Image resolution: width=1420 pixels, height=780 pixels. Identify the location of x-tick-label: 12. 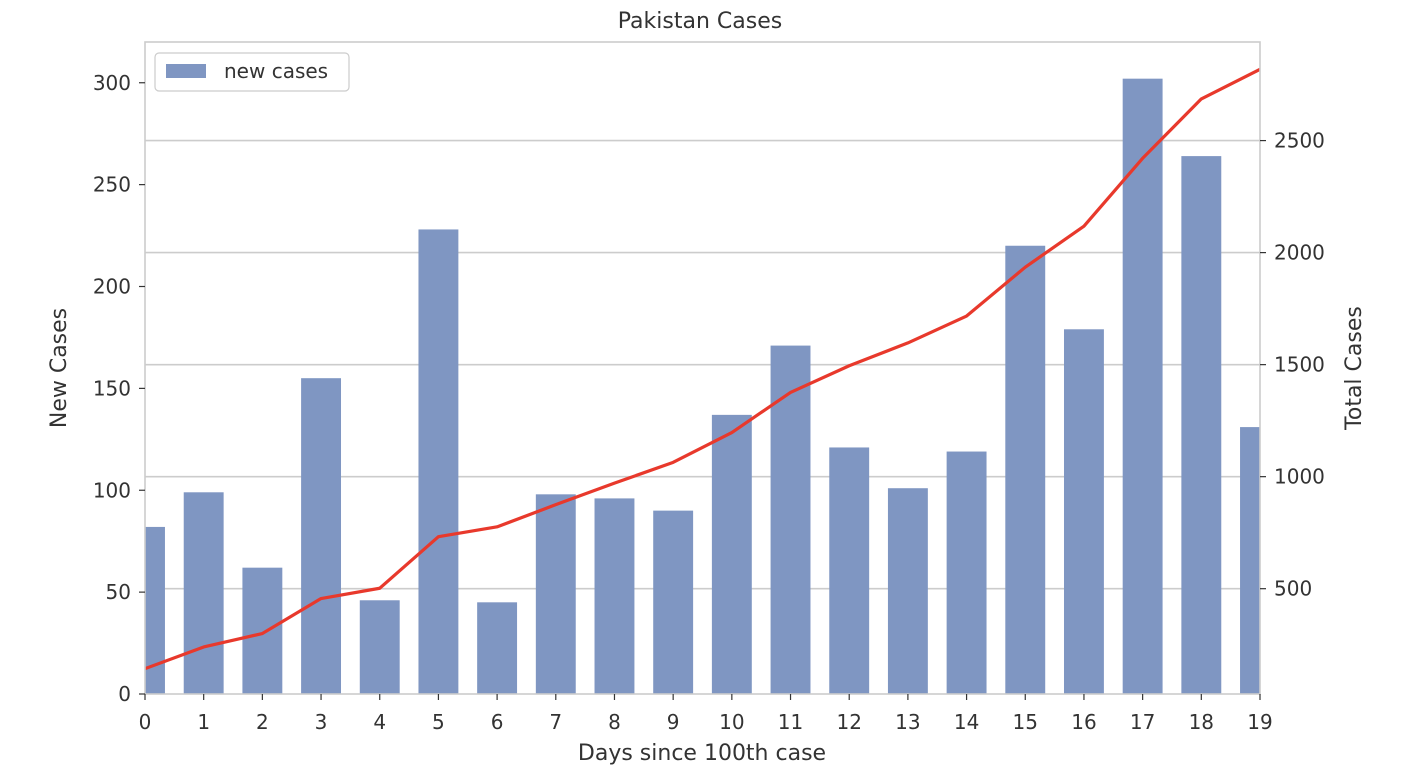
(848, 722).